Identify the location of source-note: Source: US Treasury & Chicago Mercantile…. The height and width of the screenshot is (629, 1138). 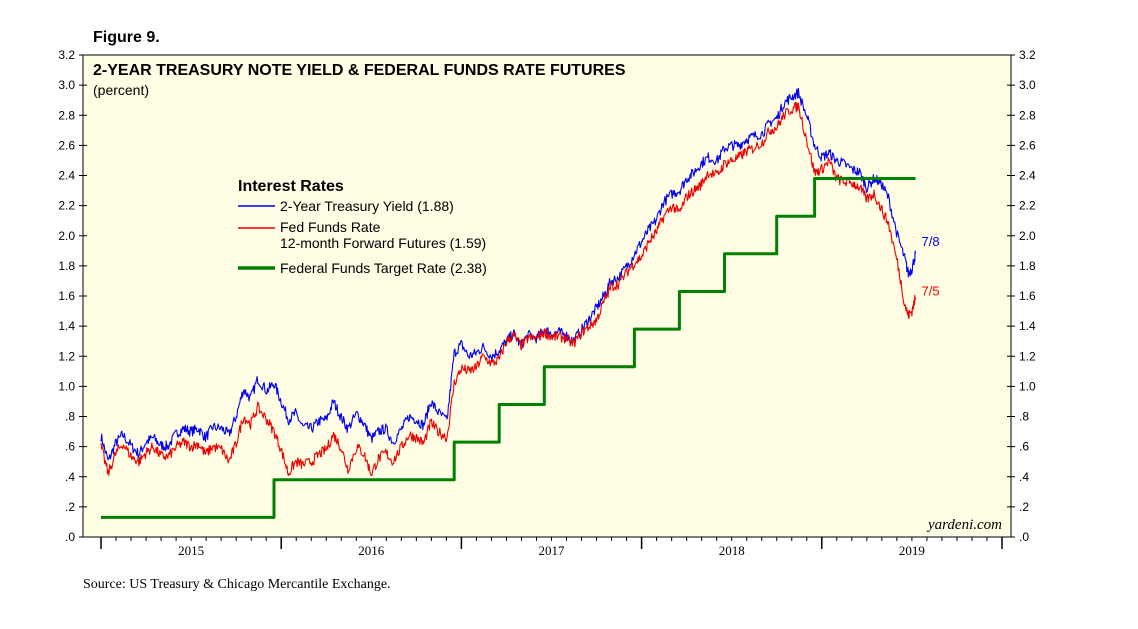
(237, 584).